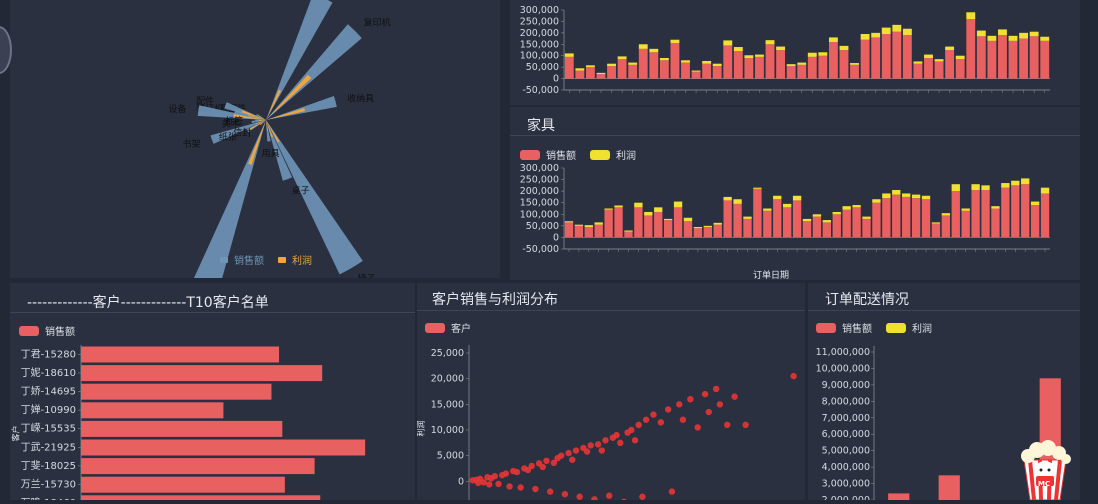 This screenshot has height=504, width=1098. What do you see at coordinates (578, 154) in the screenshot?
I see `furniture-legend: 销售额 利润` at bounding box center [578, 154].